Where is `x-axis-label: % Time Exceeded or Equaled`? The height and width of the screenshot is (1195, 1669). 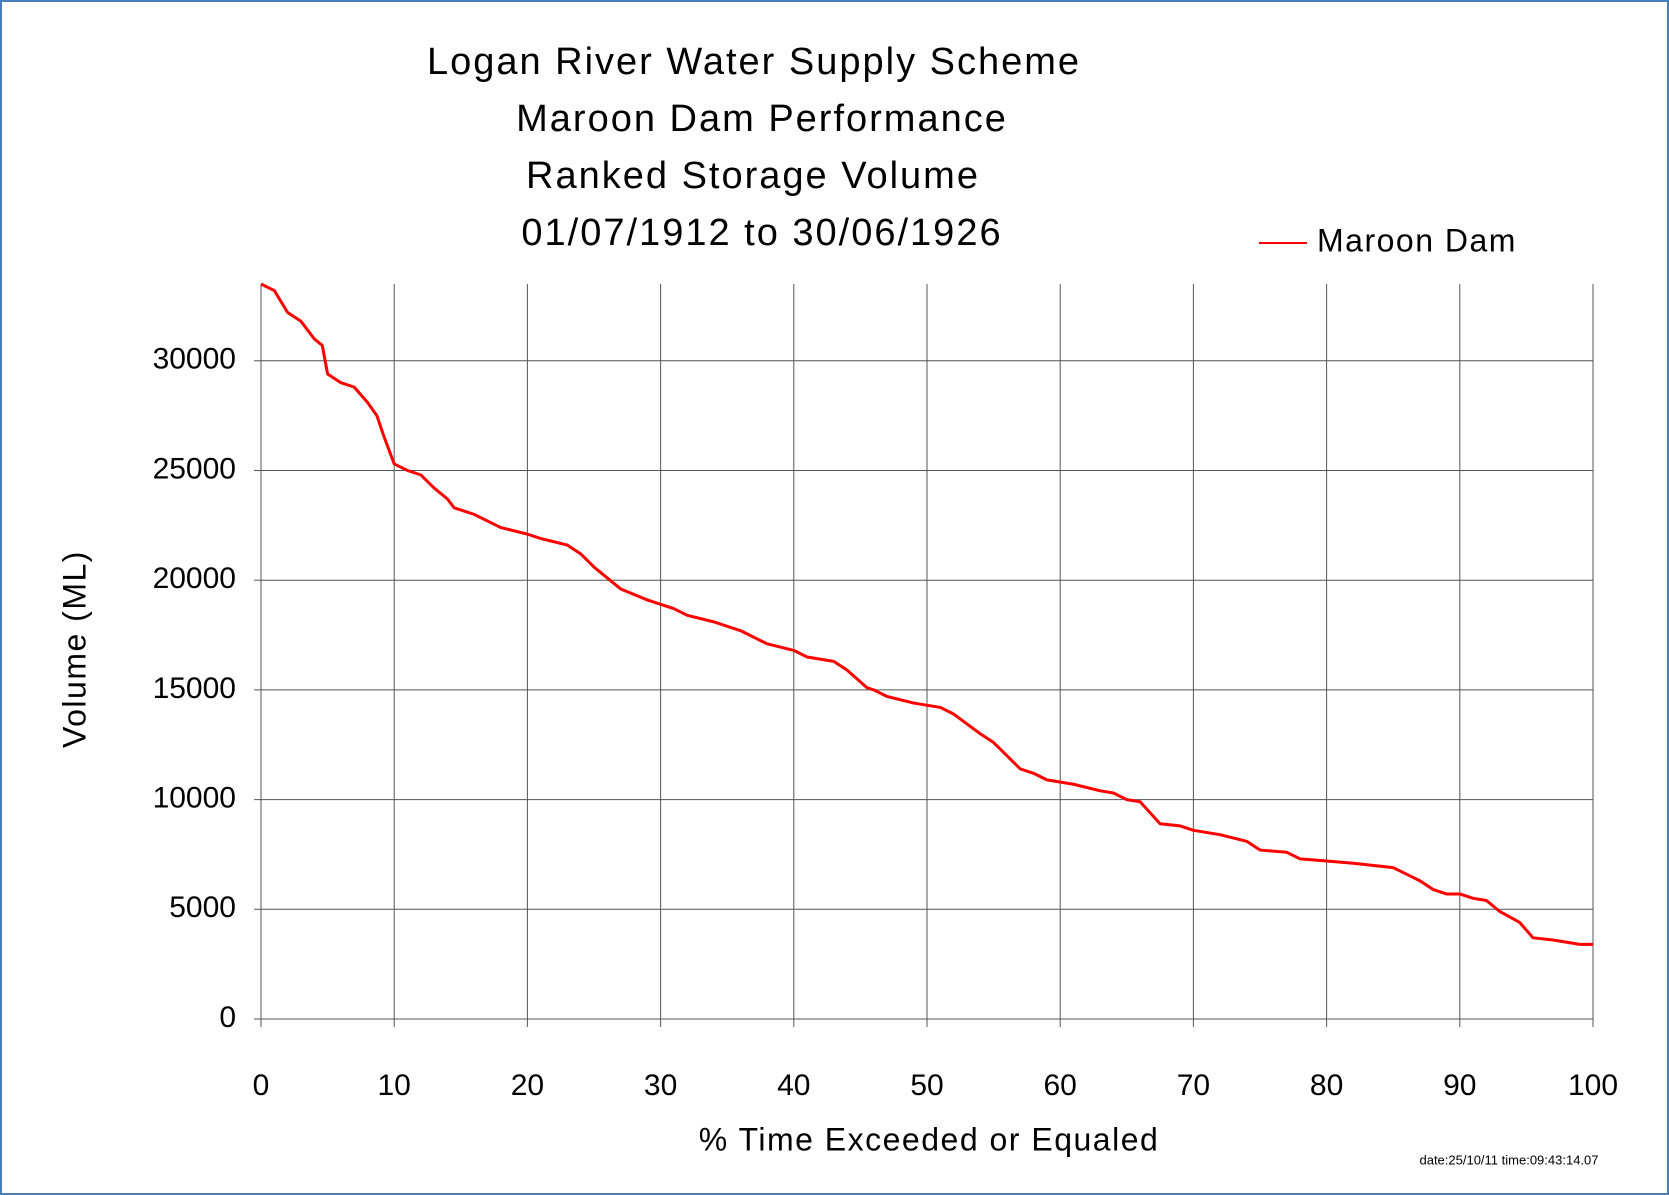 x-axis-label: % Time Exceeded or Equaled is located at coordinates (929, 1139).